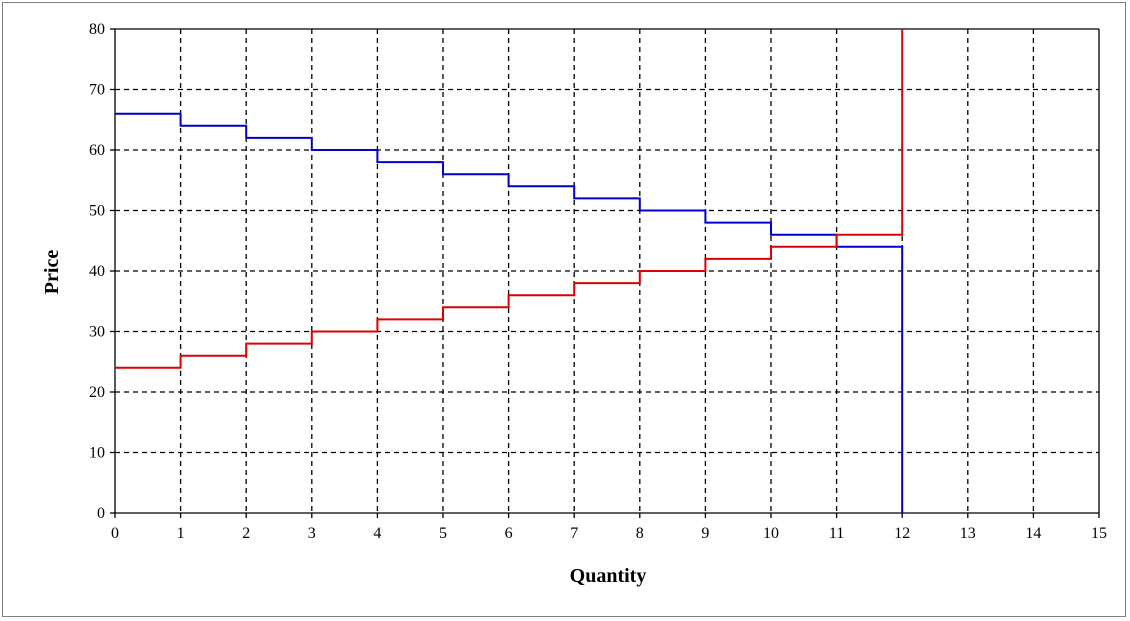  I want to click on x-tick-label: 8, so click(640, 533).